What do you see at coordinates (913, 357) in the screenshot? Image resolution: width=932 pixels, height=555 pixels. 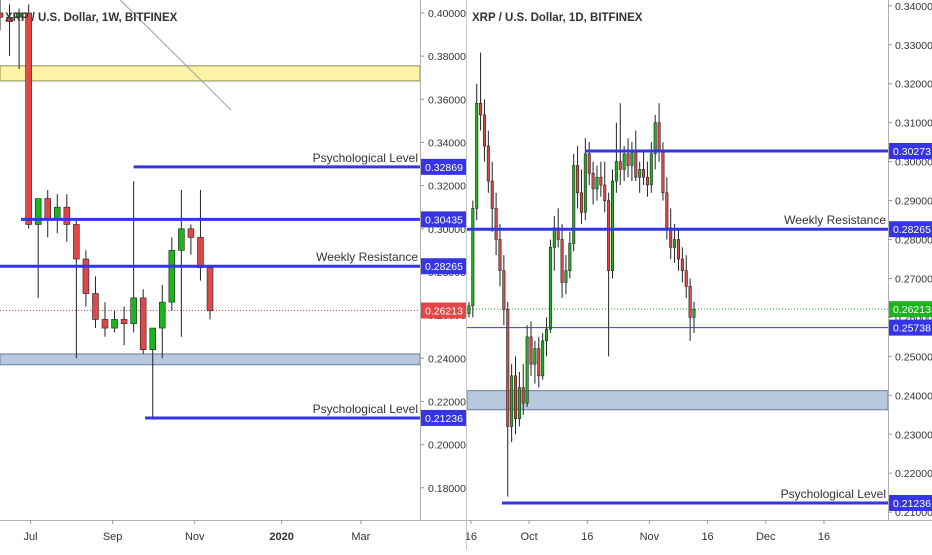 I see `y-tick-label: 0.25000` at bounding box center [913, 357].